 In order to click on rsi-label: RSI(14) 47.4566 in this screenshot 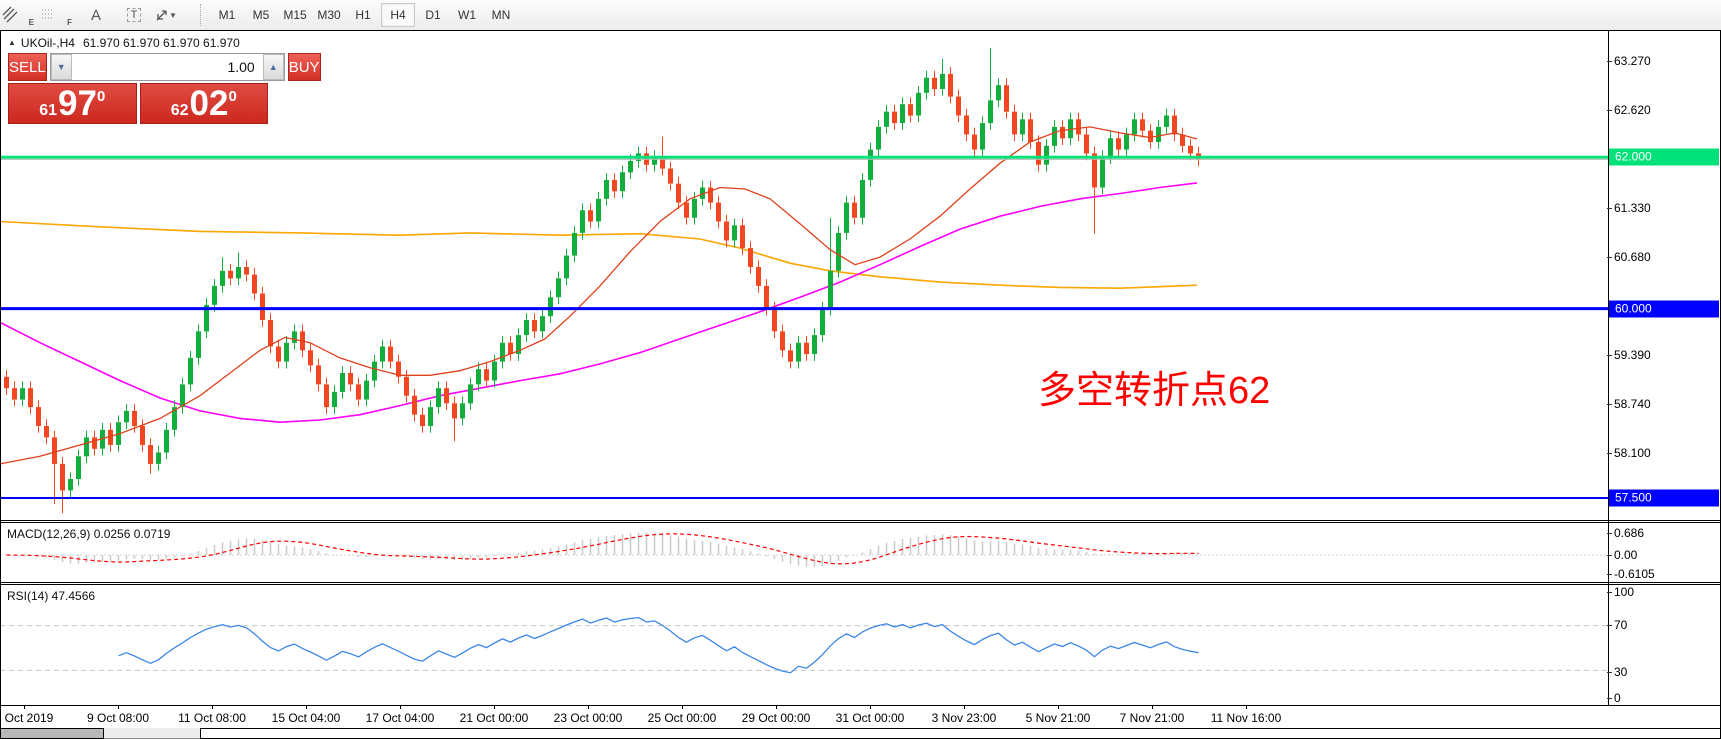, I will do `click(51, 596)`.